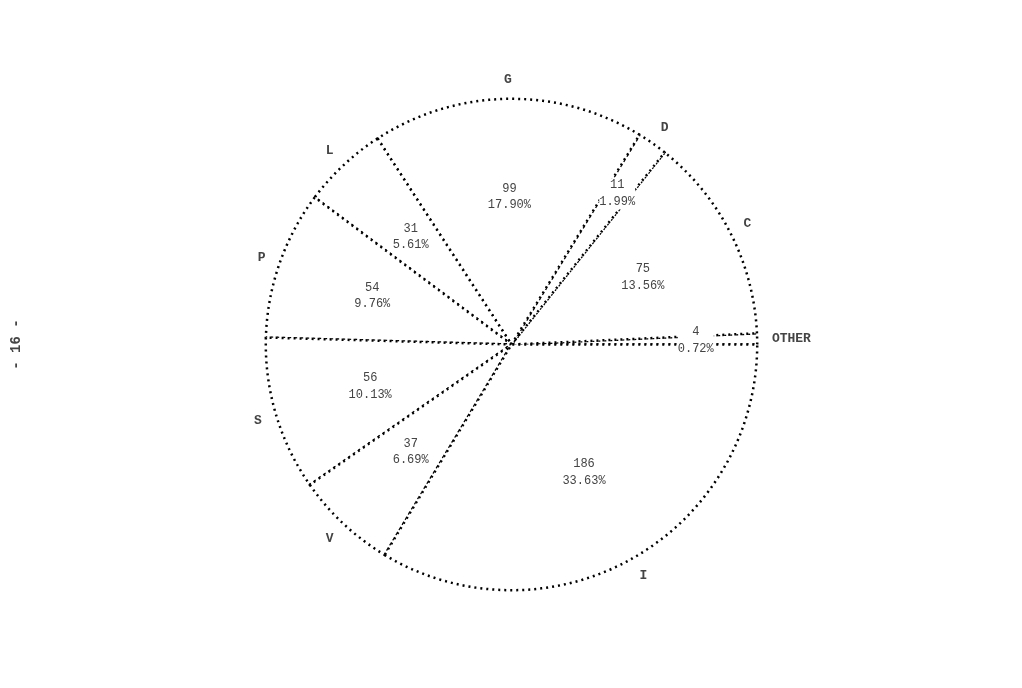 This screenshot has height=688, width=1022. I want to click on slice-label: OTHER, so click(791, 338).